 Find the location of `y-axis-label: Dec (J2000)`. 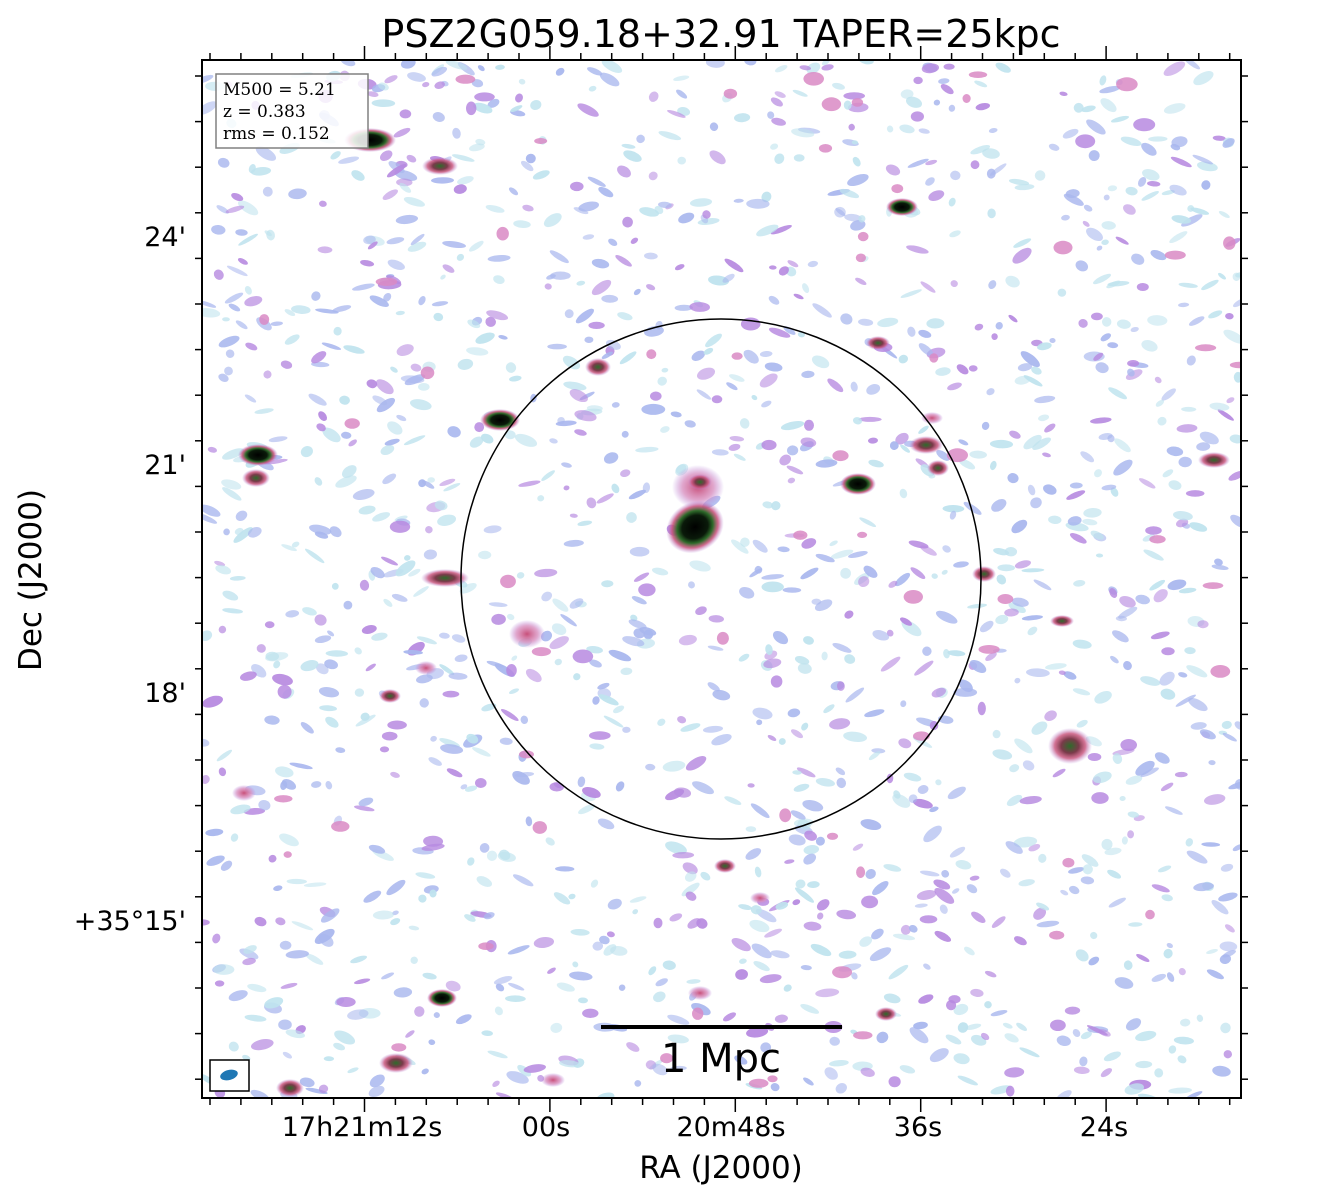

y-axis-label: Dec (J2000) is located at coordinates (31, 580).